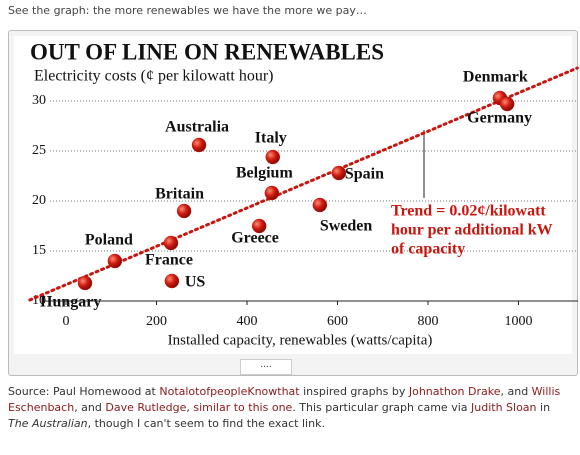 The image size is (580, 455). Describe the element at coordinates (243, 407) in the screenshot. I see `link: similar to this one` at that location.